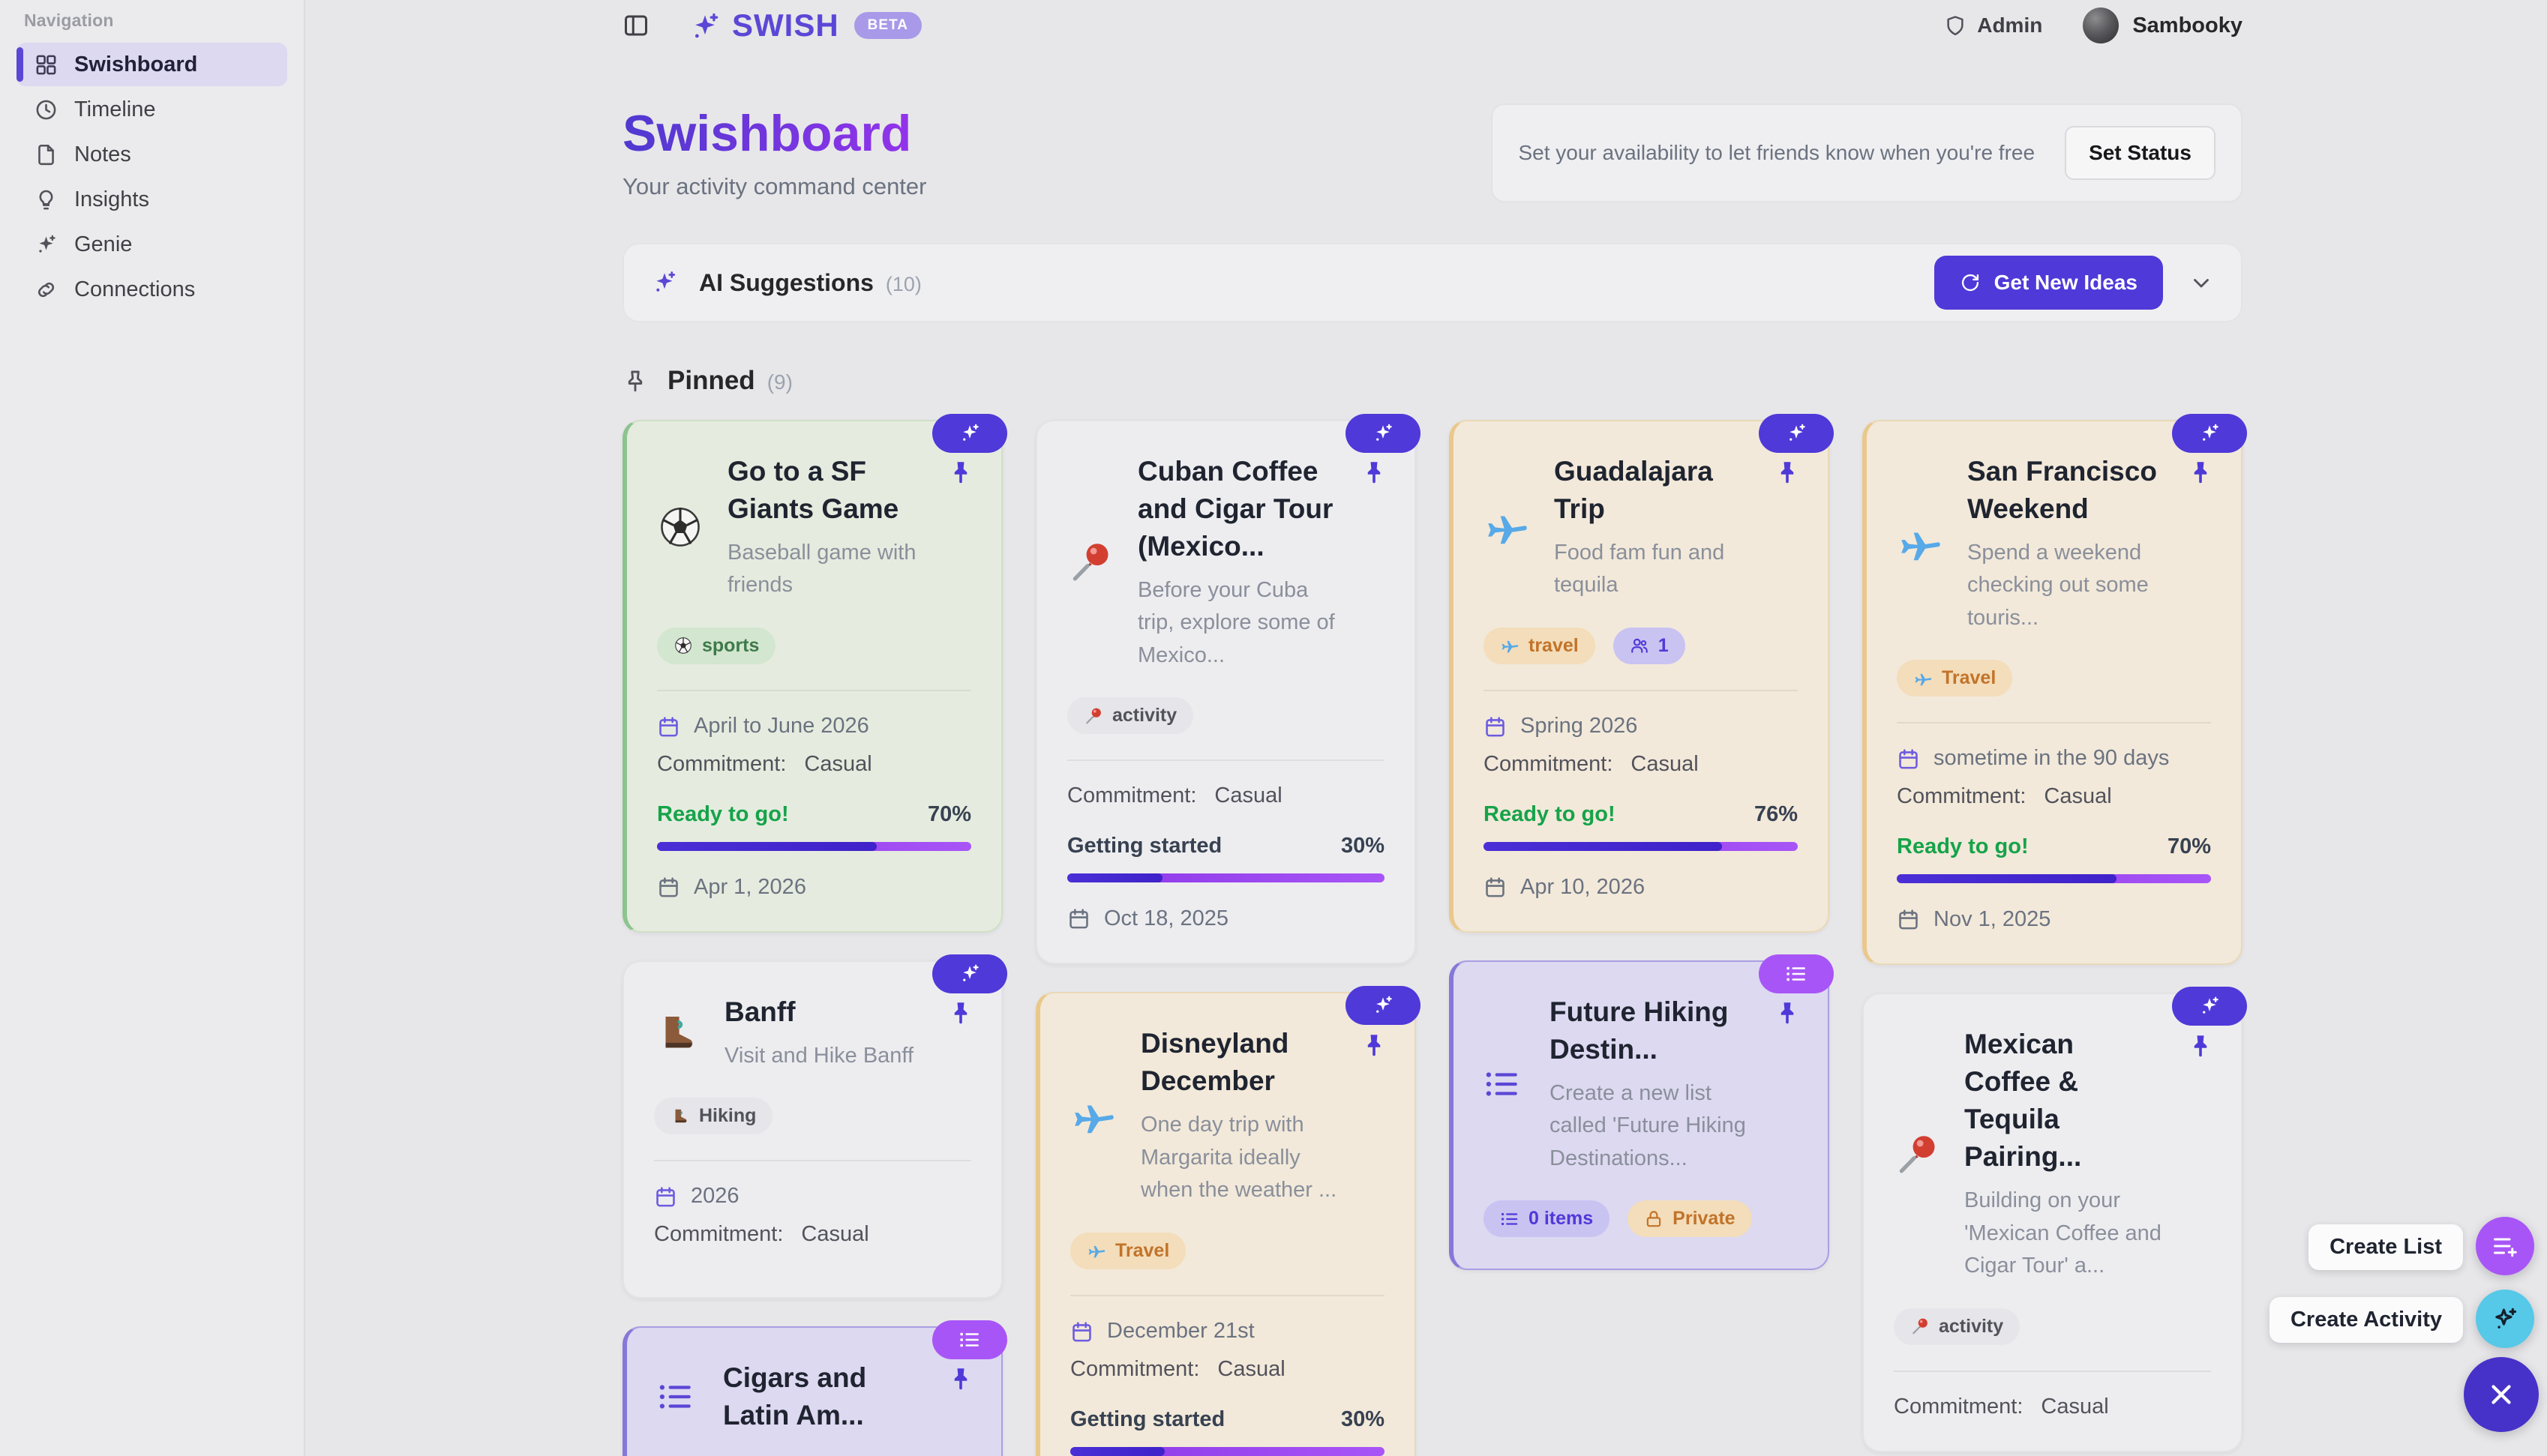 The height and width of the screenshot is (1456, 2547). Describe the element at coordinates (151, 154) in the screenshot. I see `sidebar-item-notes: Notes` at that location.